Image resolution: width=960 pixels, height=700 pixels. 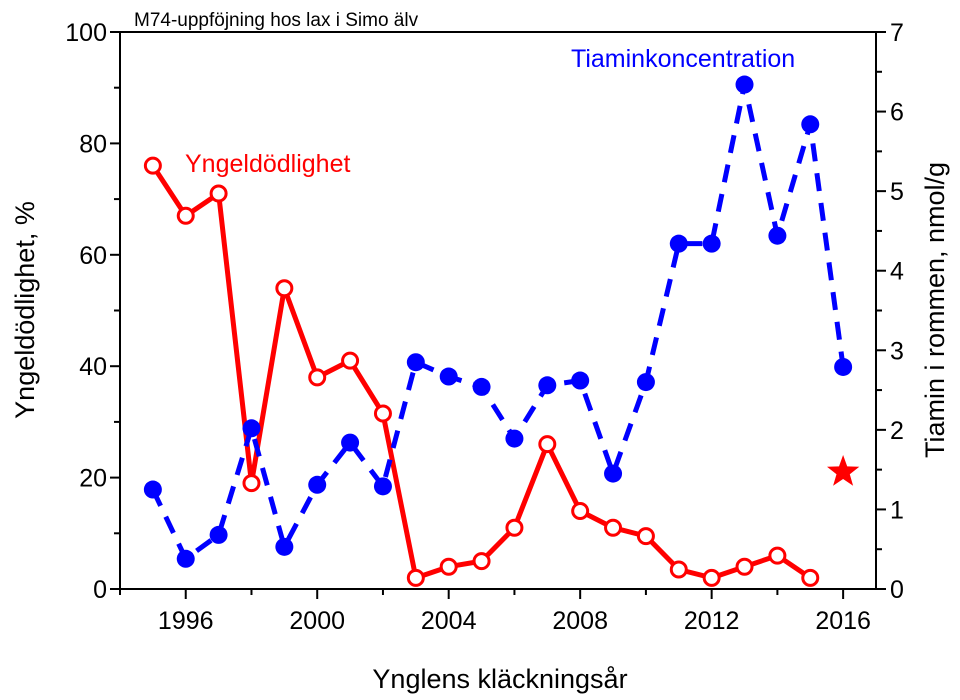 What do you see at coordinates (449, 621) in the screenshot?
I see `x-tick-label: 2004` at bounding box center [449, 621].